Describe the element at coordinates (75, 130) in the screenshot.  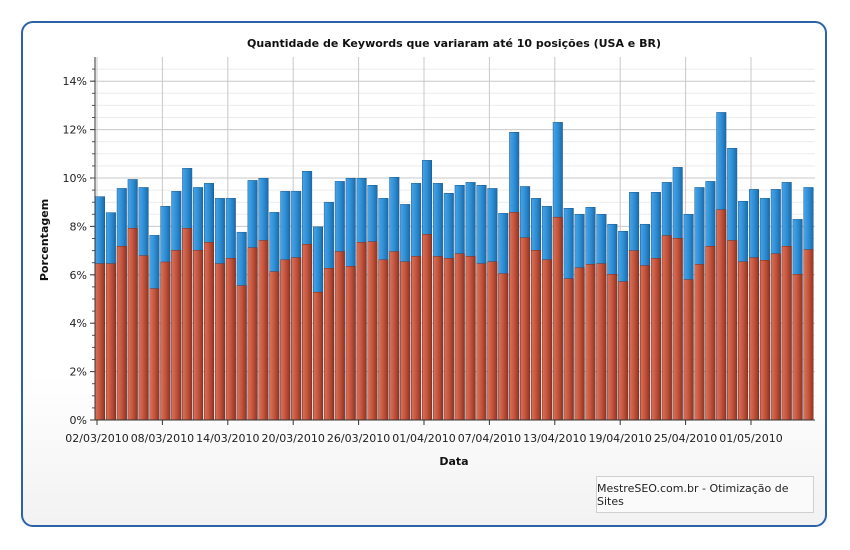
I see `y-tick-label: 12%` at that location.